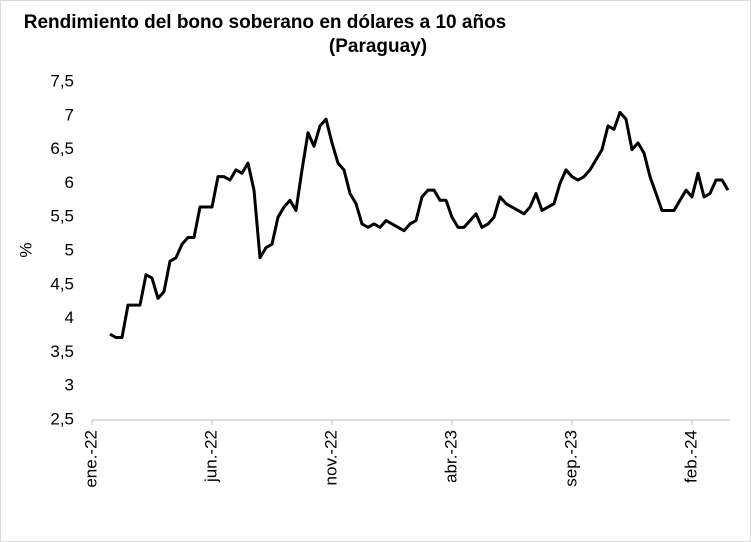 The width and height of the screenshot is (751, 542). What do you see at coordinates (690, 456) in the screenshot?
I see `x-tick-label: feb.-24` at bounding box center [690, 456].